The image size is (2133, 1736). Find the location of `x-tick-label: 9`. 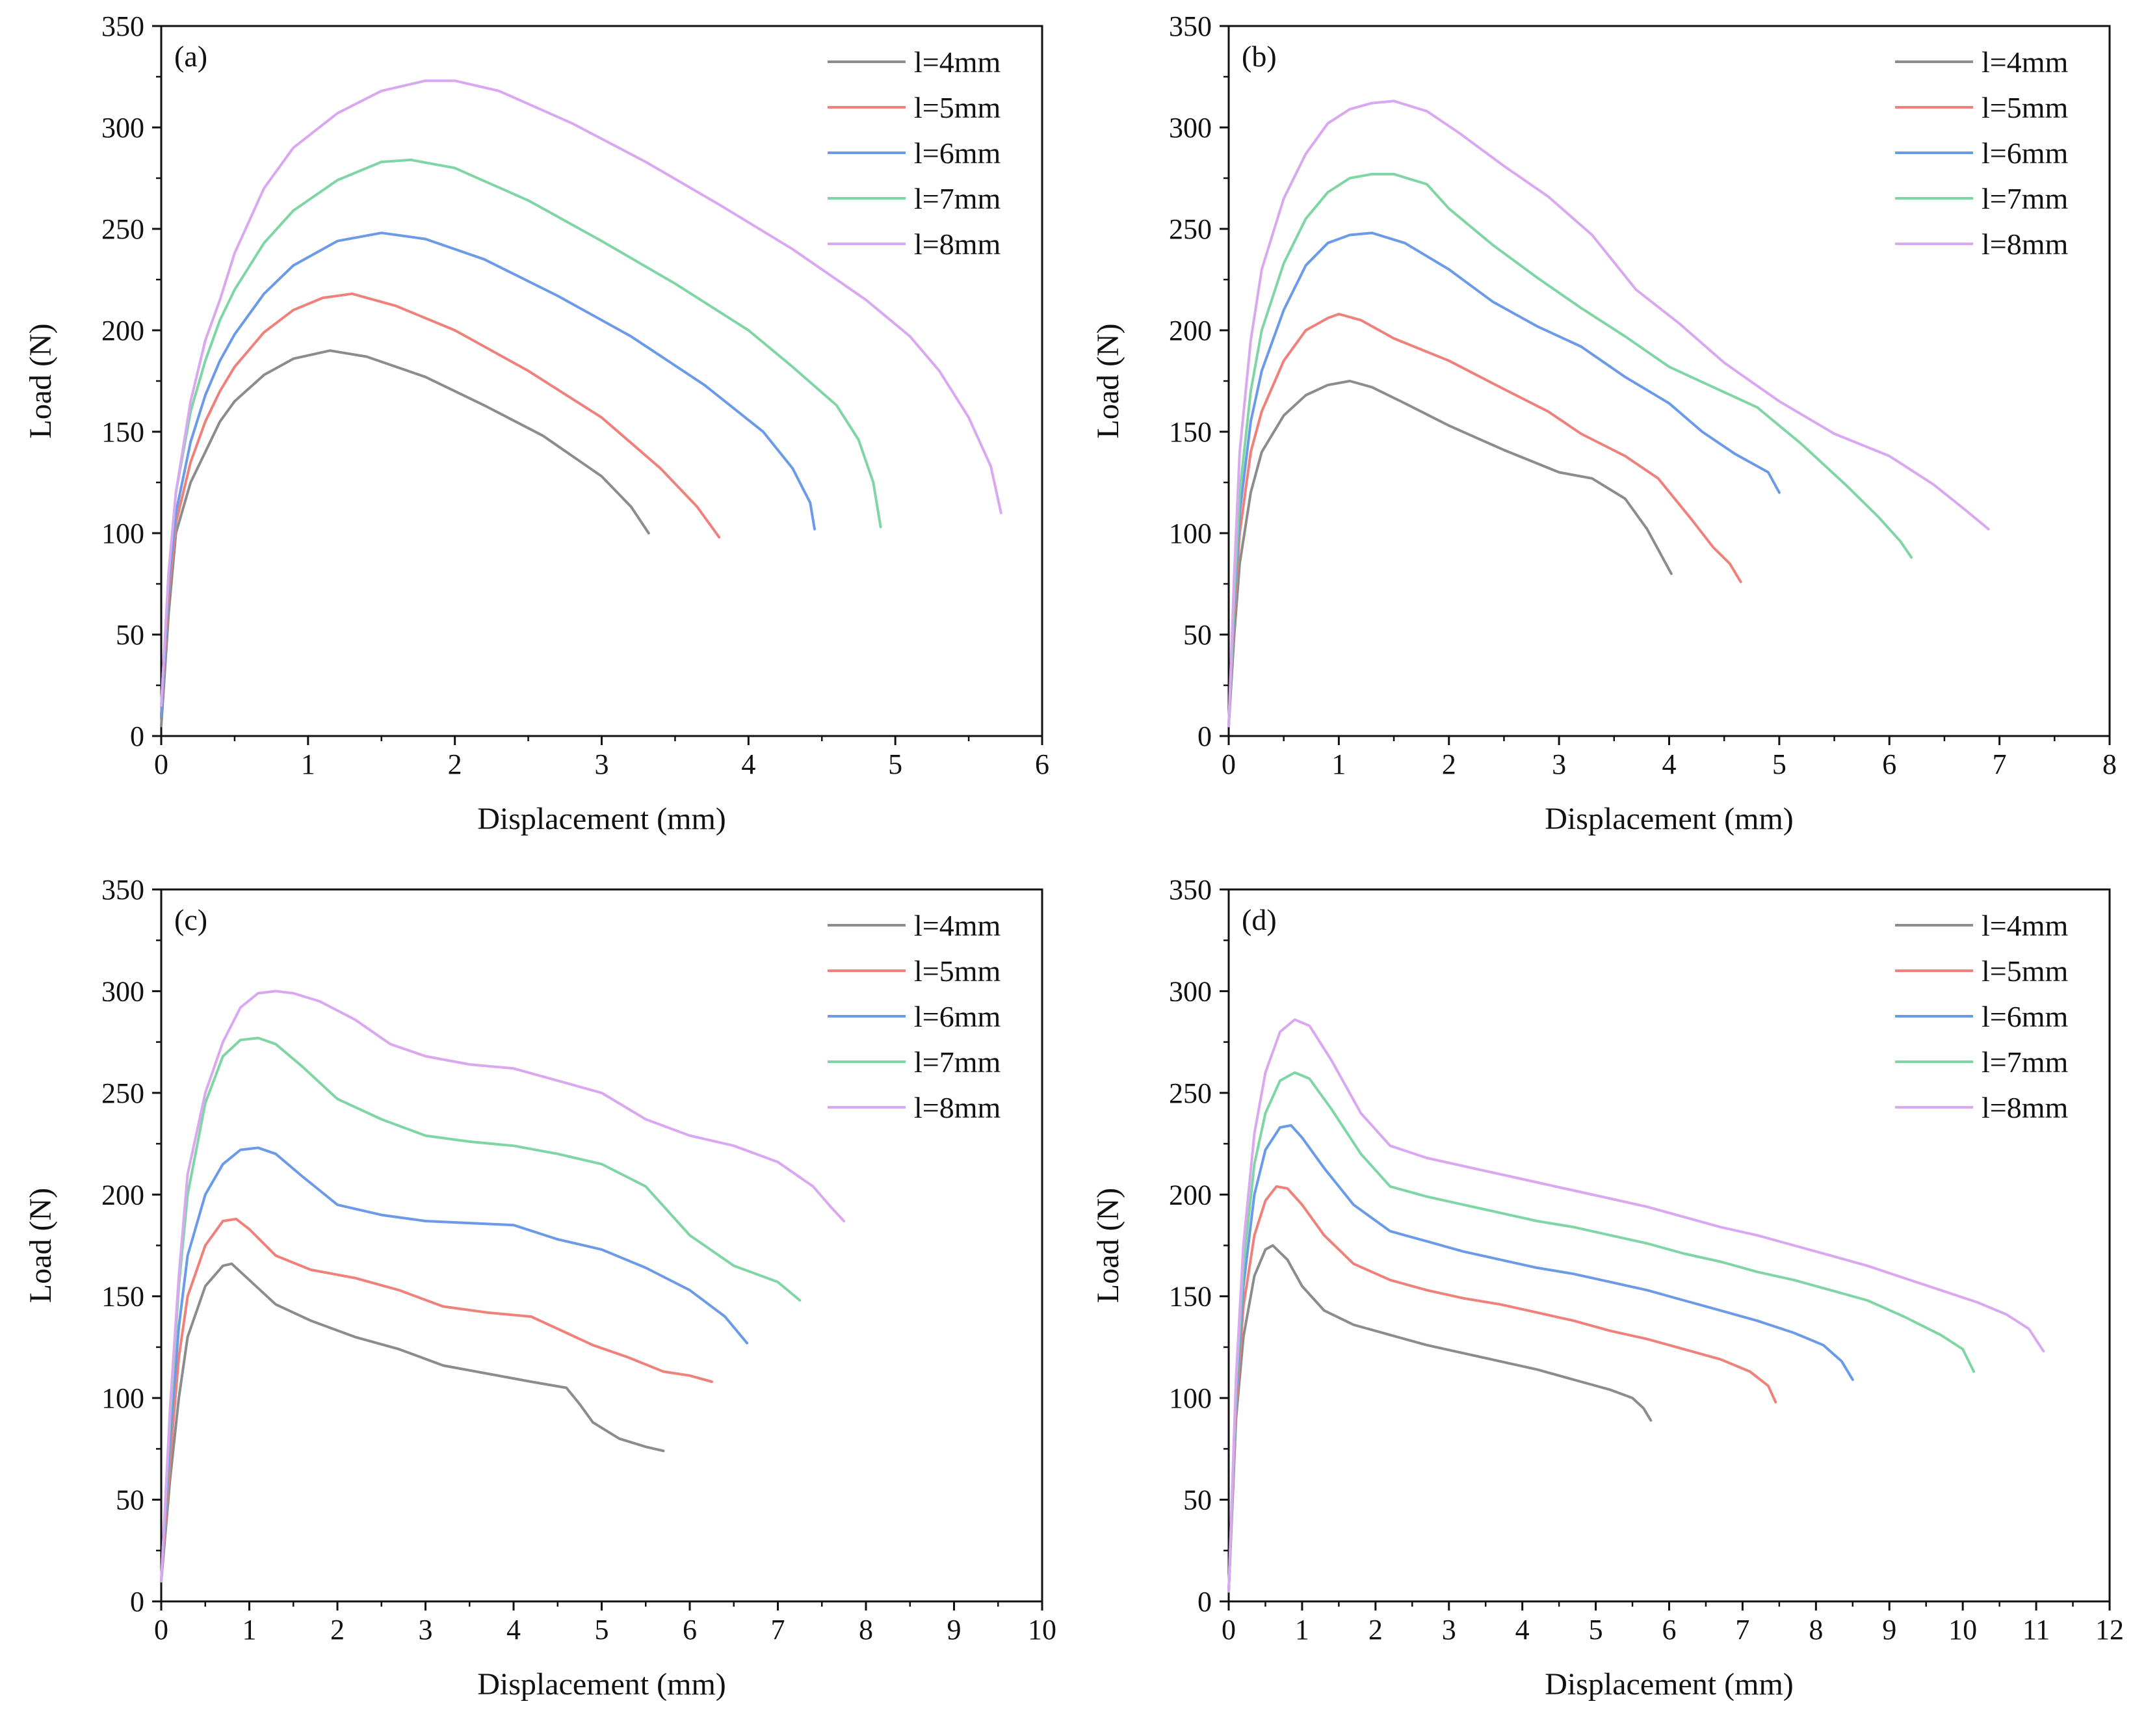

x-tick-label: 9 is located at coordinates (955, 1630).